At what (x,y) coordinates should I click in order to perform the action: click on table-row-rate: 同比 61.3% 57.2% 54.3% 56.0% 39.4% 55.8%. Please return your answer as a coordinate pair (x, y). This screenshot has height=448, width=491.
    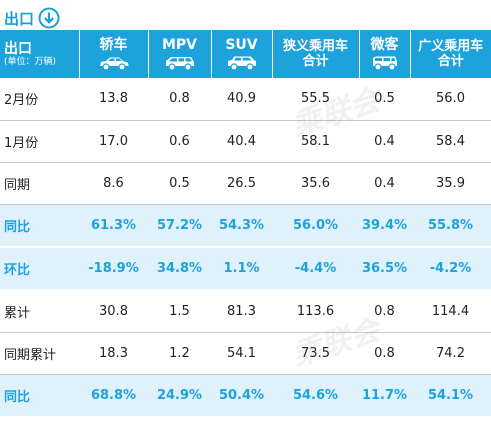
    Looking at the image, I should click on (245, 226).